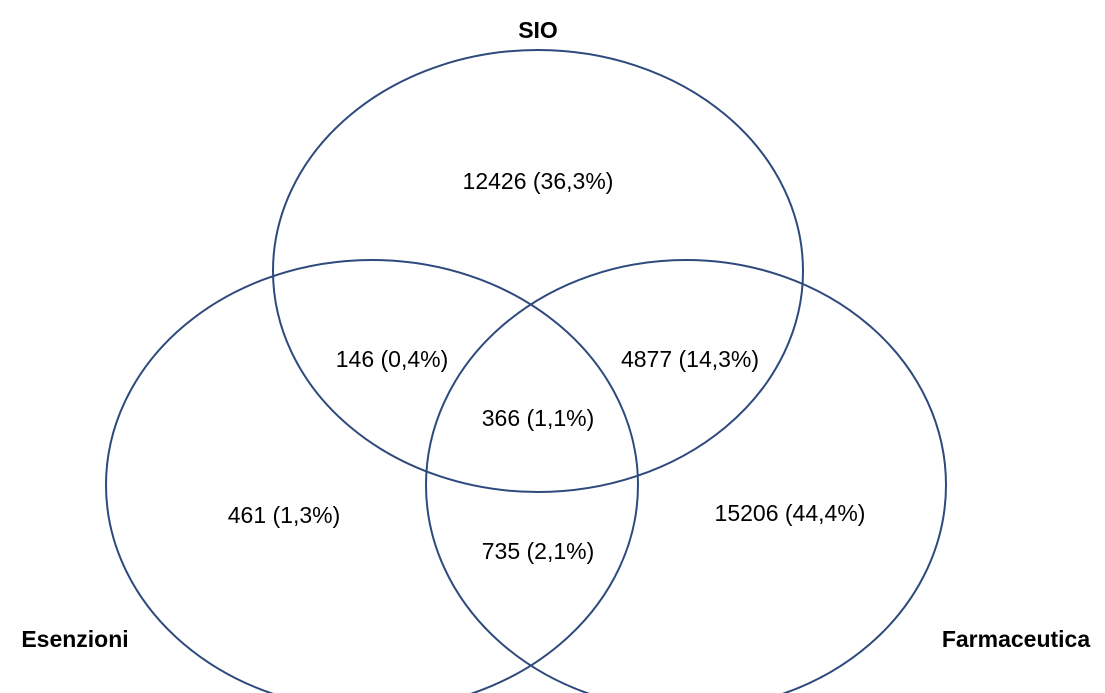 The width and height of the screenshot is (1105, 693). I want to click on region-esenzioni-only: 461 (1,3%), so click(284, 515).